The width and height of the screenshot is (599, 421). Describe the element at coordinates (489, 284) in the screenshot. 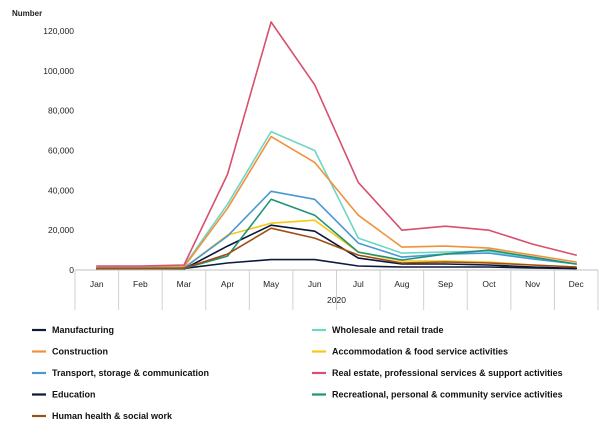

I see `x-tick-label: Oct` at that location.